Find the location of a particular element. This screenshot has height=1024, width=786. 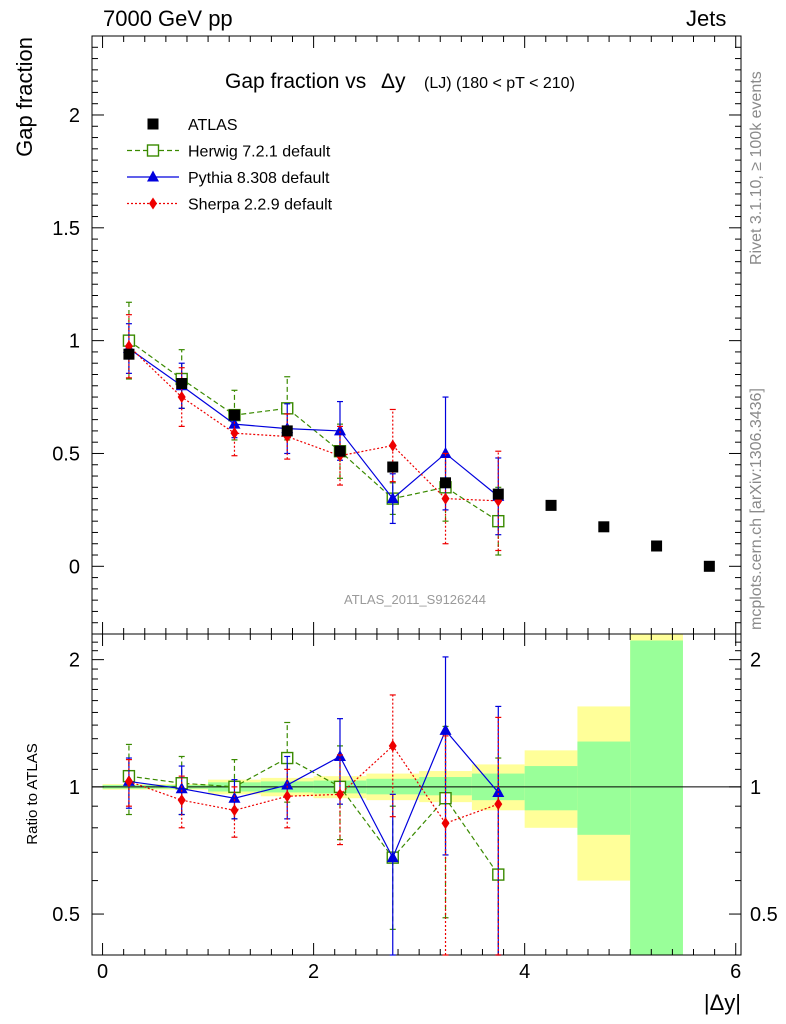

ratio-y-tick-label: 2 is located at coordinates (74, 661).